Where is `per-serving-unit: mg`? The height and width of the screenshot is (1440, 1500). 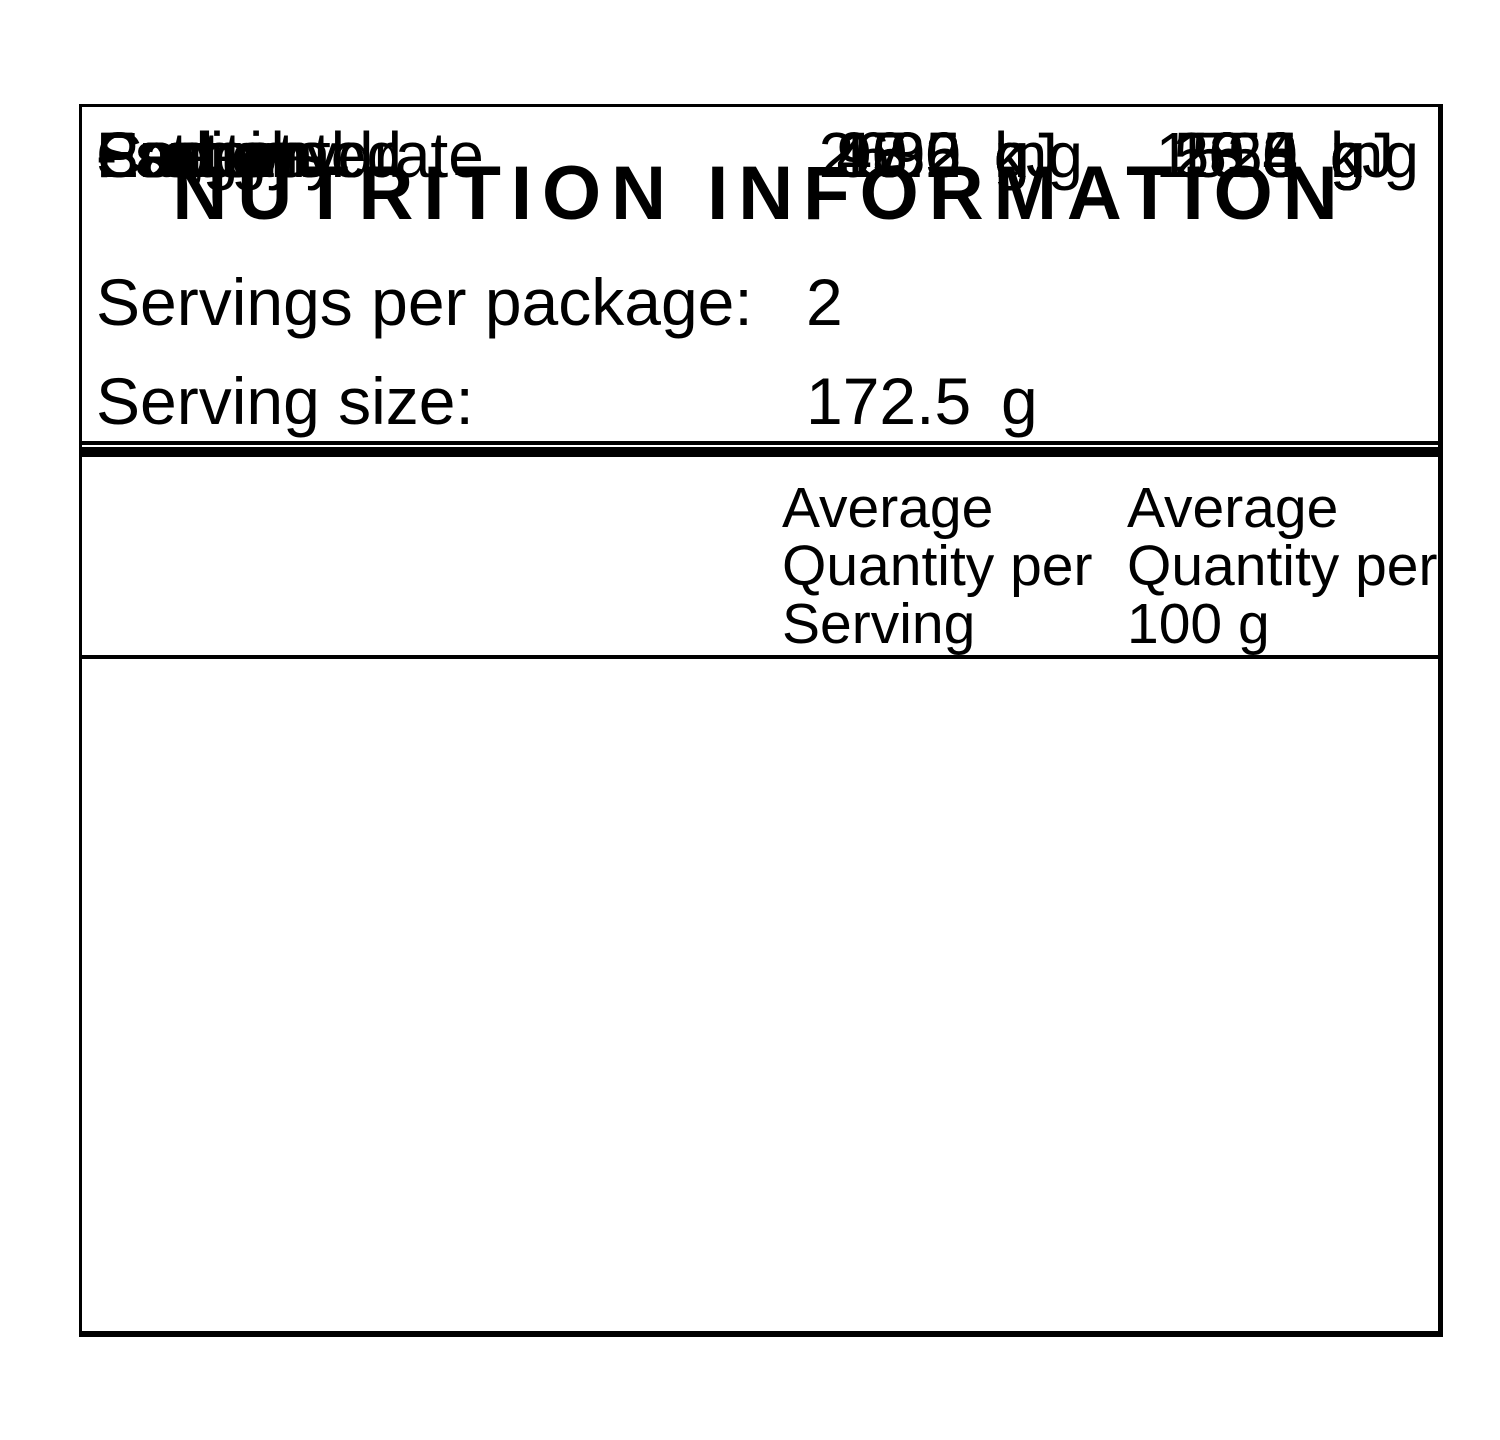
per-serving-unit: mg is located at coordinates (1038, 155).